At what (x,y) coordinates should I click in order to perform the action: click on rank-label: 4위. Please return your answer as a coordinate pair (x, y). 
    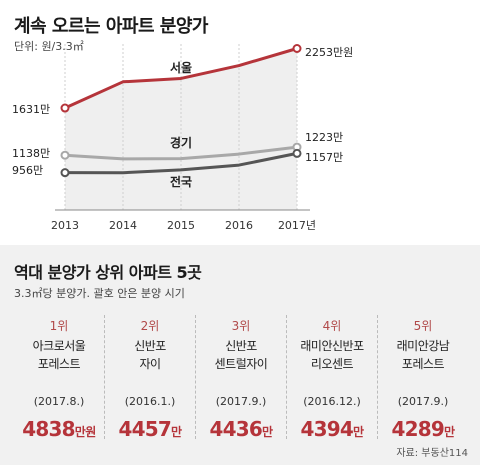
    Looking at the image, I should click on (332, 326).